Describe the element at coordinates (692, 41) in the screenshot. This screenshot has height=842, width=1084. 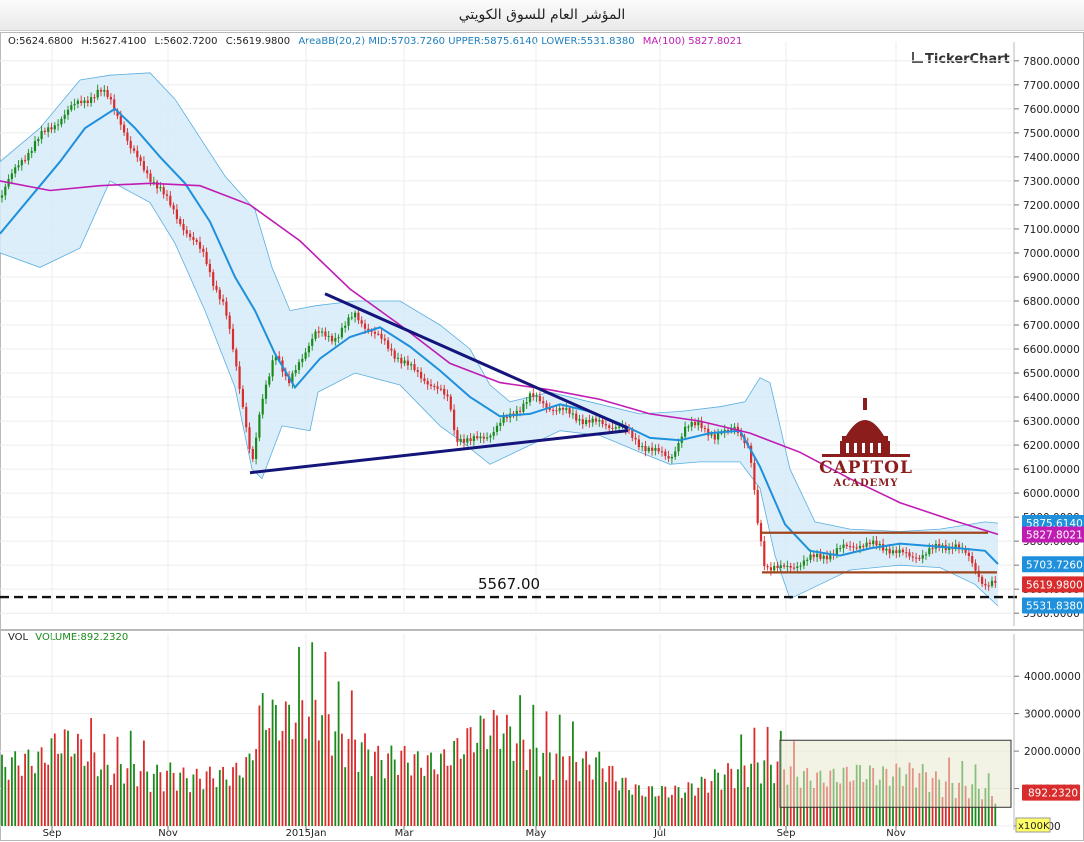
I see `ma-readout: MA(100) 5827.8021` at that location.